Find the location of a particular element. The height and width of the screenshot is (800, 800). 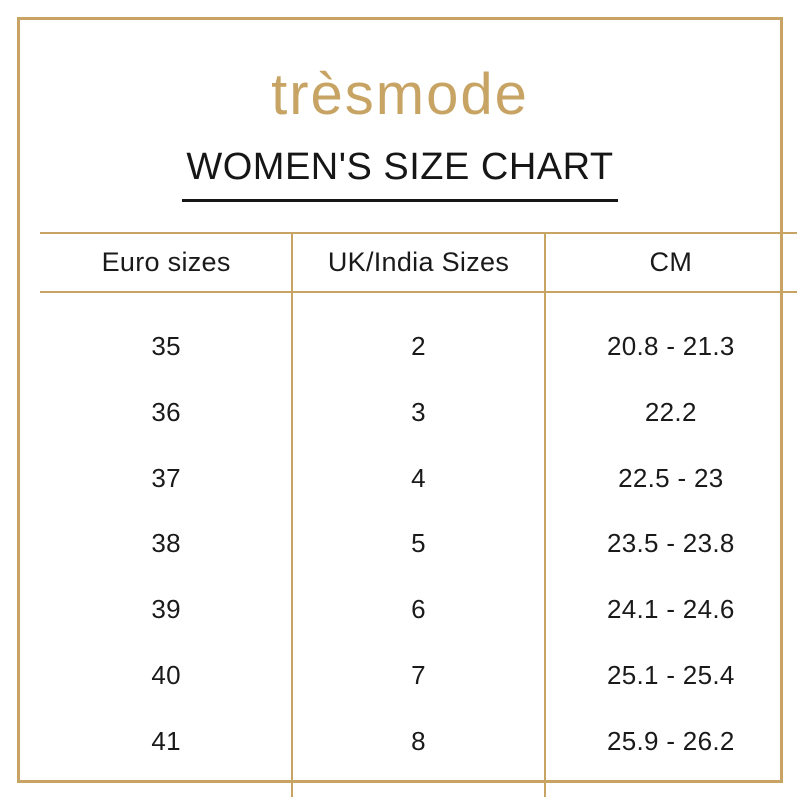

page-title: WOMEN'S SIZE CHART is located at coordinates (400, 174).